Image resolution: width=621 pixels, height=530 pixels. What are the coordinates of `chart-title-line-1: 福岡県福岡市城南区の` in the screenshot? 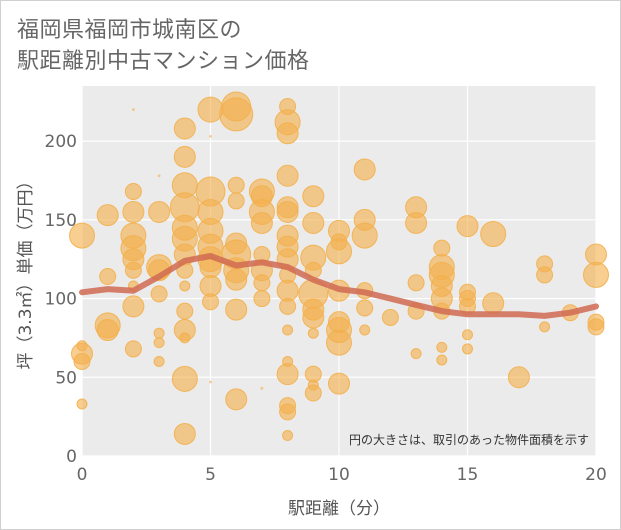 It's located at (130, 30).